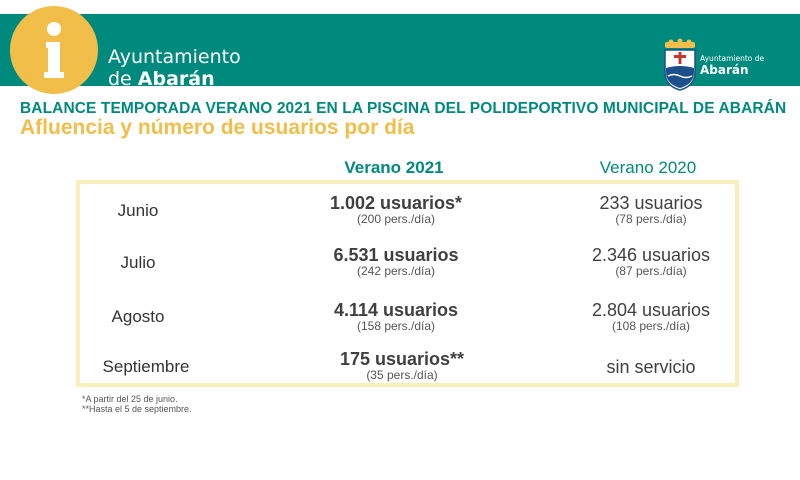  I want to click on row-2021-julio: 6.531 usuarios (242 pers./día), so click(396, 261).